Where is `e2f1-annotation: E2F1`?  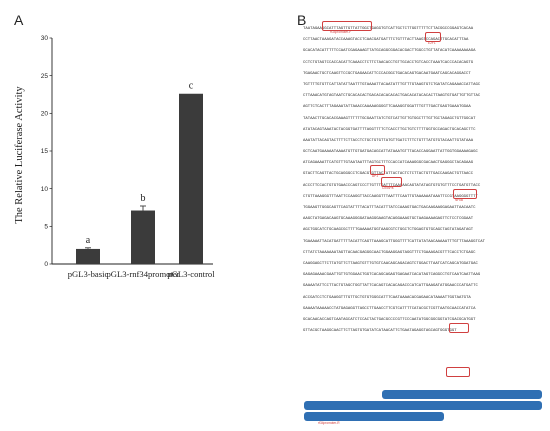 e2f1-annotation: E2F1 is located at coordinates (432, 43).